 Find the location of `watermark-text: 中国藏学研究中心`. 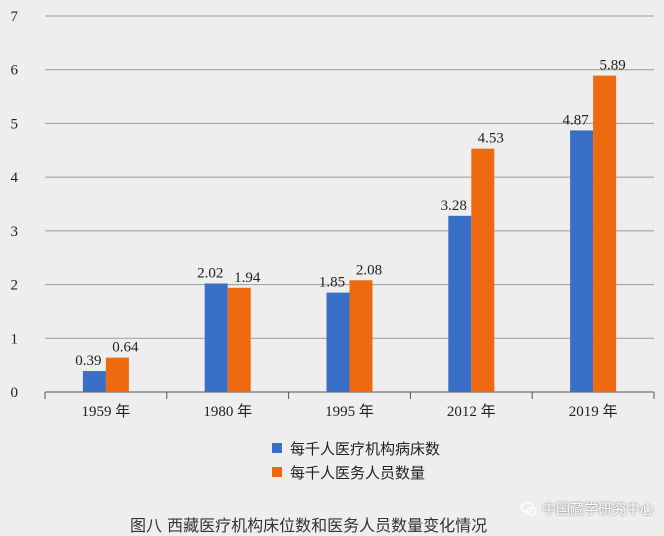

watermark-text: 中国藏学研究中心 is located at coordinates (598, 510).